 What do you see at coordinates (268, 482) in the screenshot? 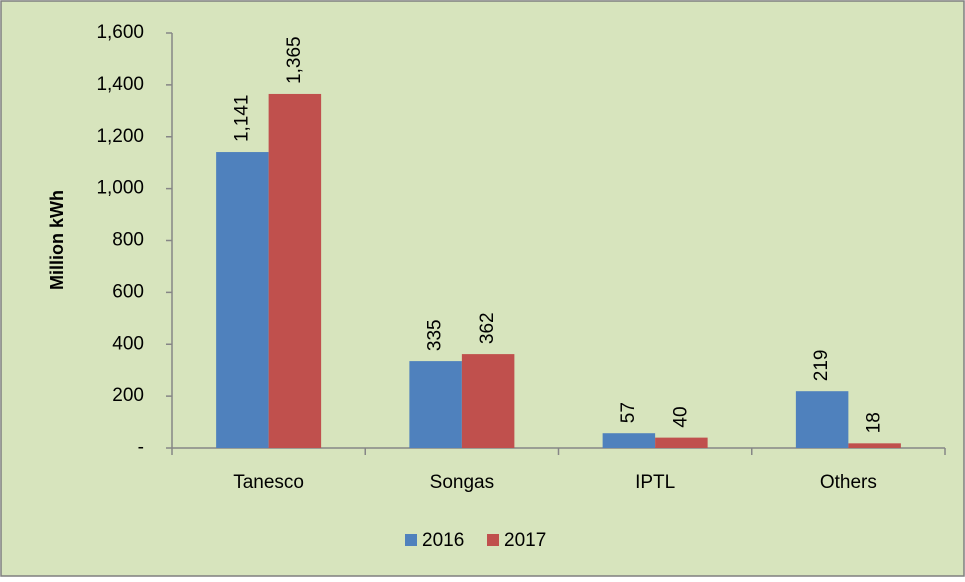
I see `x-tick-label: Tanesco` at bounding box center [268, 482].